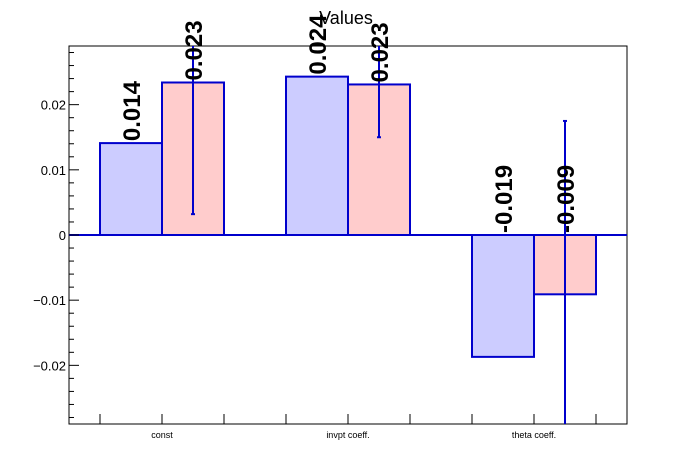 Image resolution: width=696 pixels, height=472 pixels. I want to click on y-tick-label: 0.02, so click(53, 105).